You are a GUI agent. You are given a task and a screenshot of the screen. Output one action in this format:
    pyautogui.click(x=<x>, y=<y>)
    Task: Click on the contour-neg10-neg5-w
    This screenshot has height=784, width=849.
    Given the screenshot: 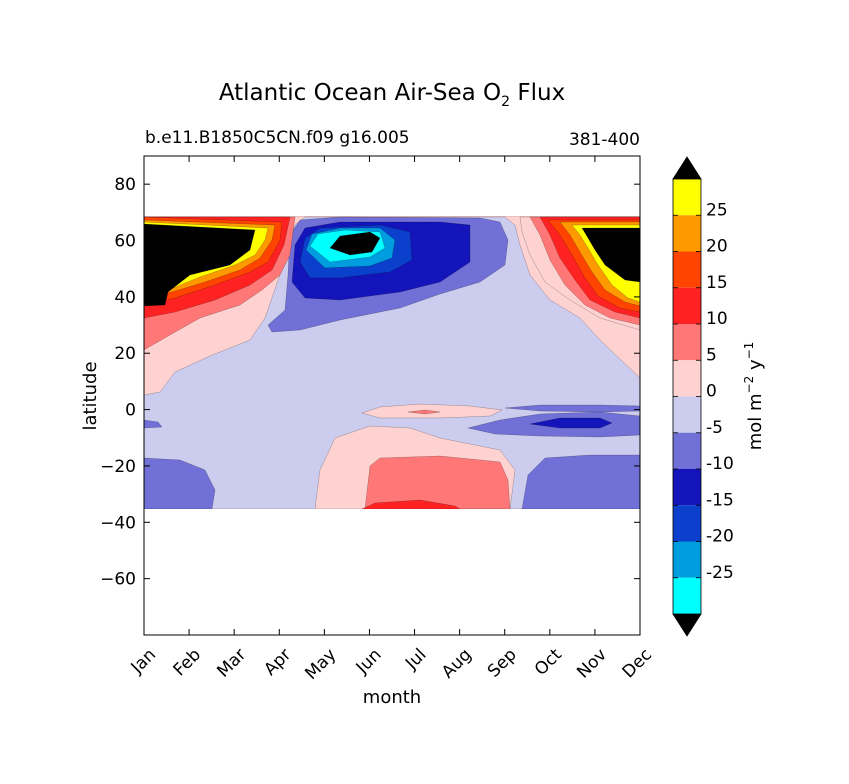 What is the action you would take?
    pyautogui.click(x=153, y=424)
    